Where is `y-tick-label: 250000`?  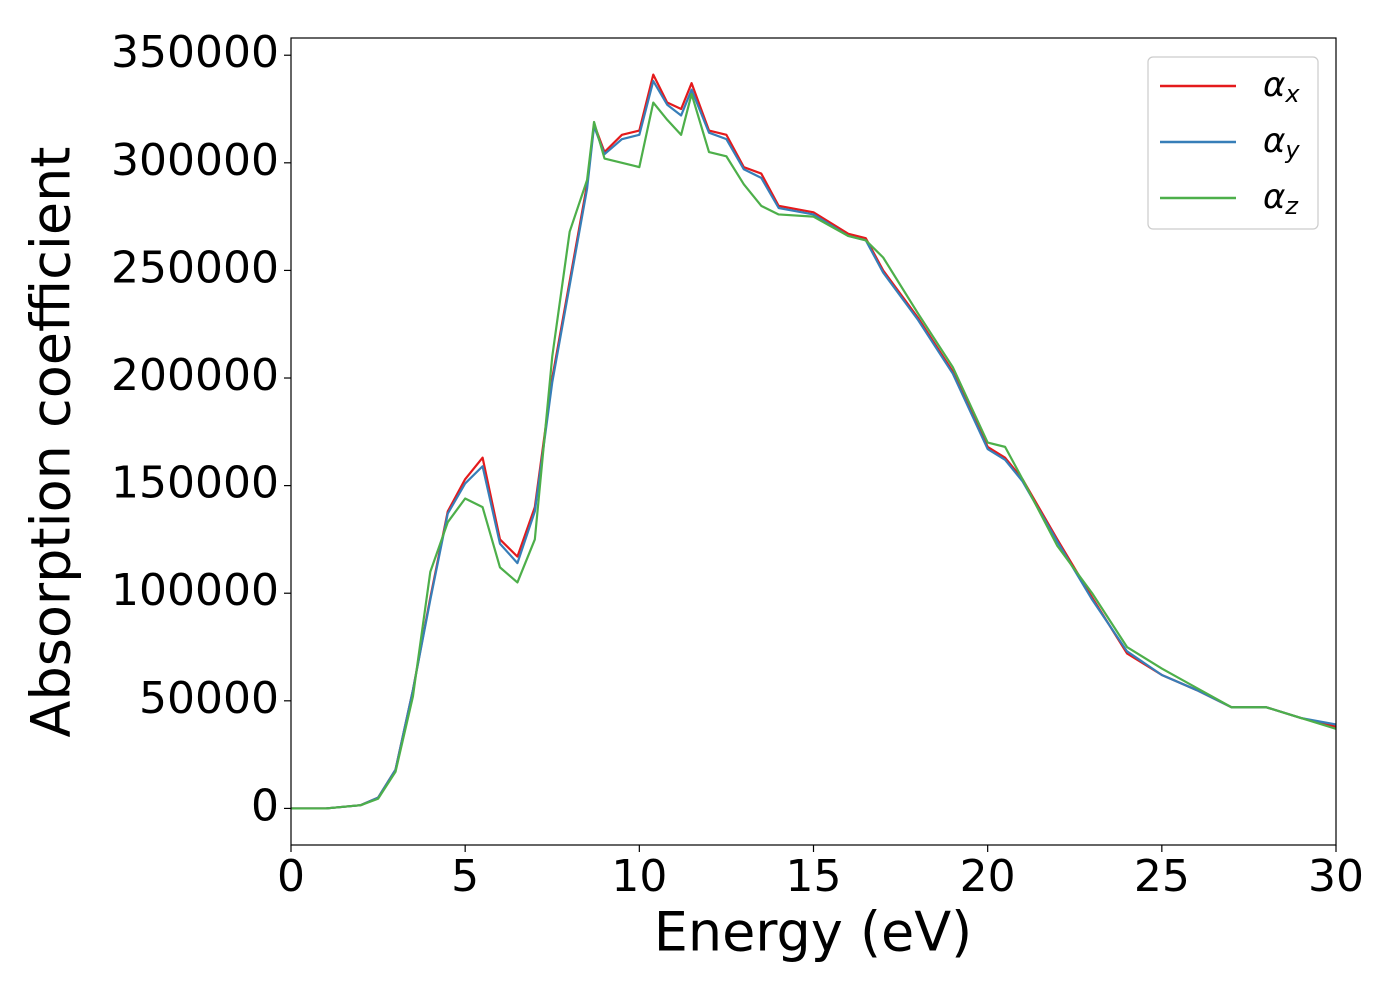
y-tick-label: 250000 is located at coordinates (195, 267).